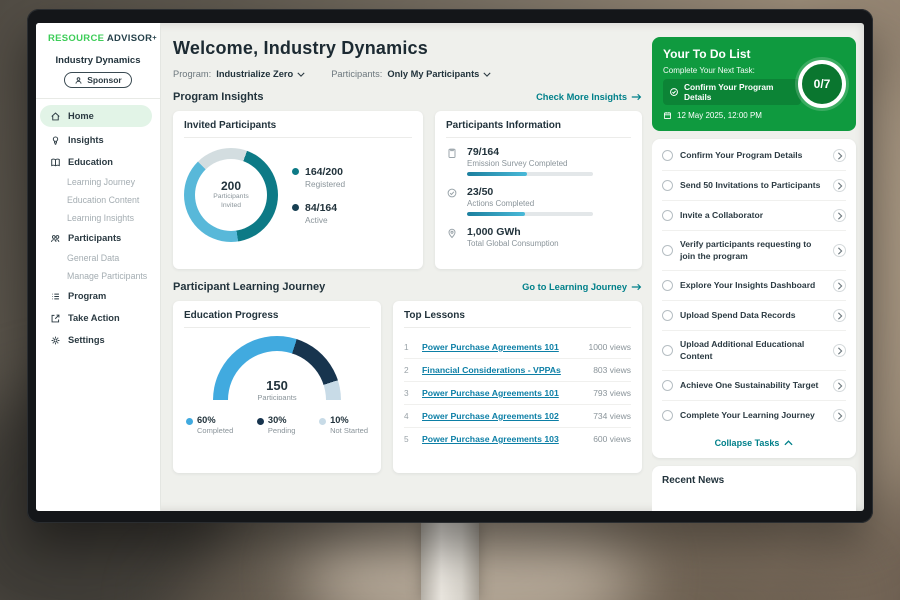 The width and height of the screenshot is (900, 600). I want to click on brand-plus: +, so click(154, 37).